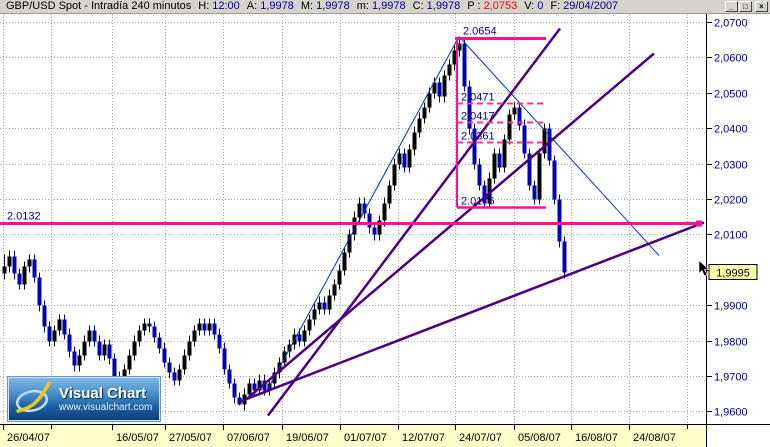 The image size is (770, 447). Describe the element at coordinates (362, 6) in the screenshot. I see `stat-label: m:` at that location.